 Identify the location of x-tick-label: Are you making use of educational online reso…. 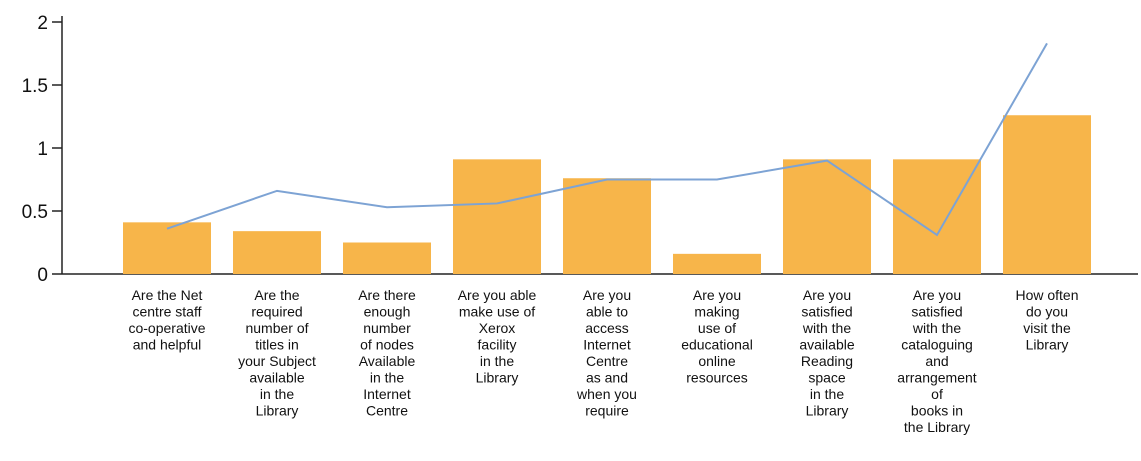
(717, 336).